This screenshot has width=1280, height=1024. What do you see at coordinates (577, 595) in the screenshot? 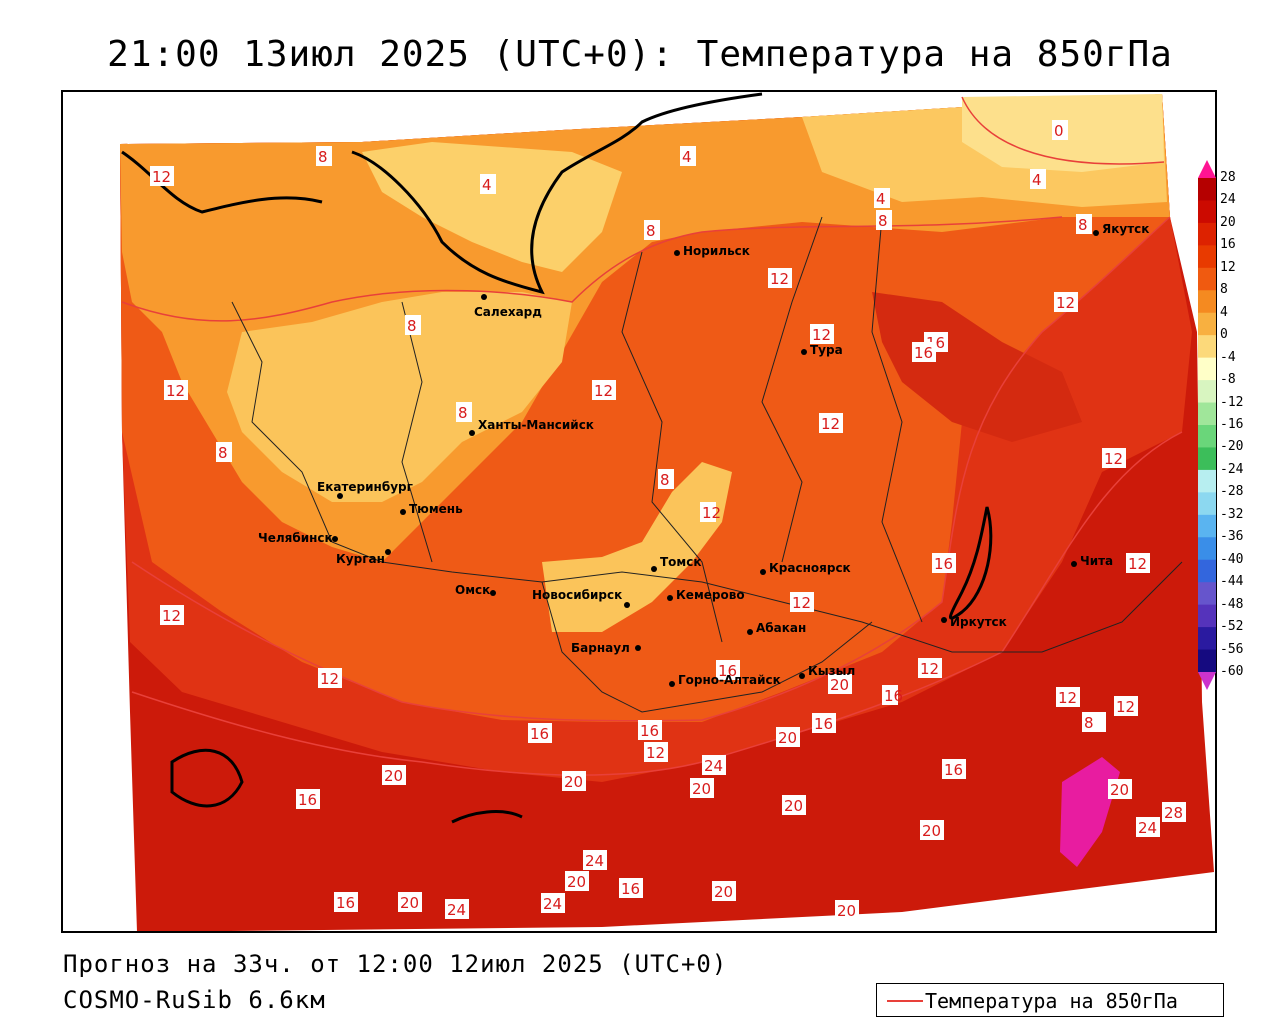
I see `city-label: Новосибирск` at bounding box center [577, 595].